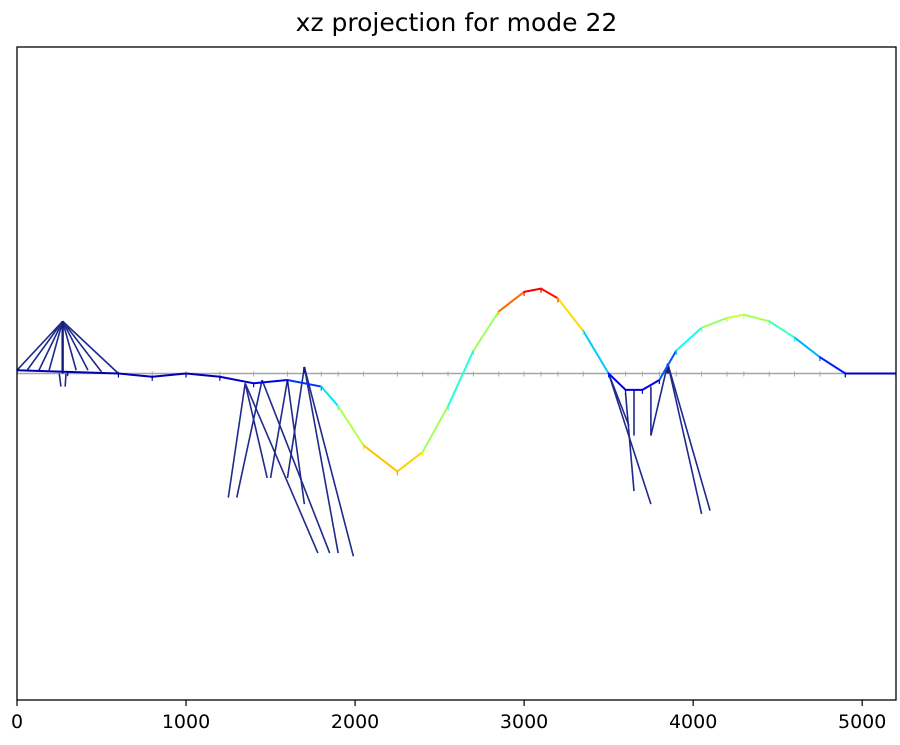 Image resolution: width=900 pixels, height=745 pixels. I want to click on x-tick-label: 1000, so click(186, 722).